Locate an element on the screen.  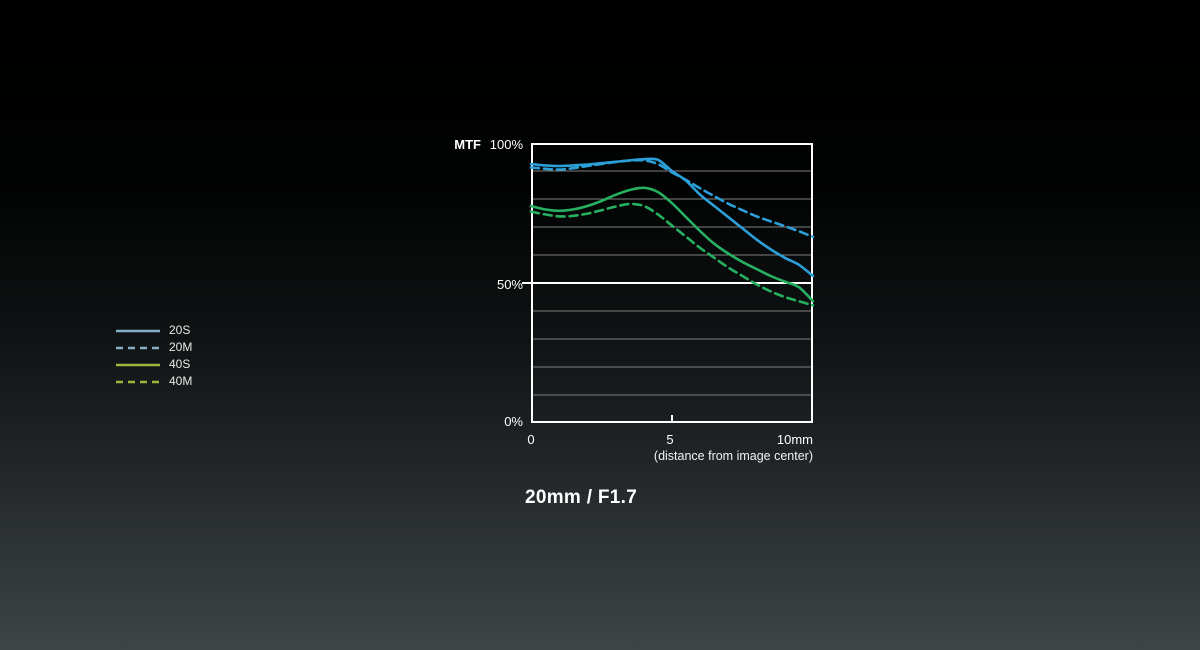
x-tick-10mm: 10mm is located at coordinates (794, 439).